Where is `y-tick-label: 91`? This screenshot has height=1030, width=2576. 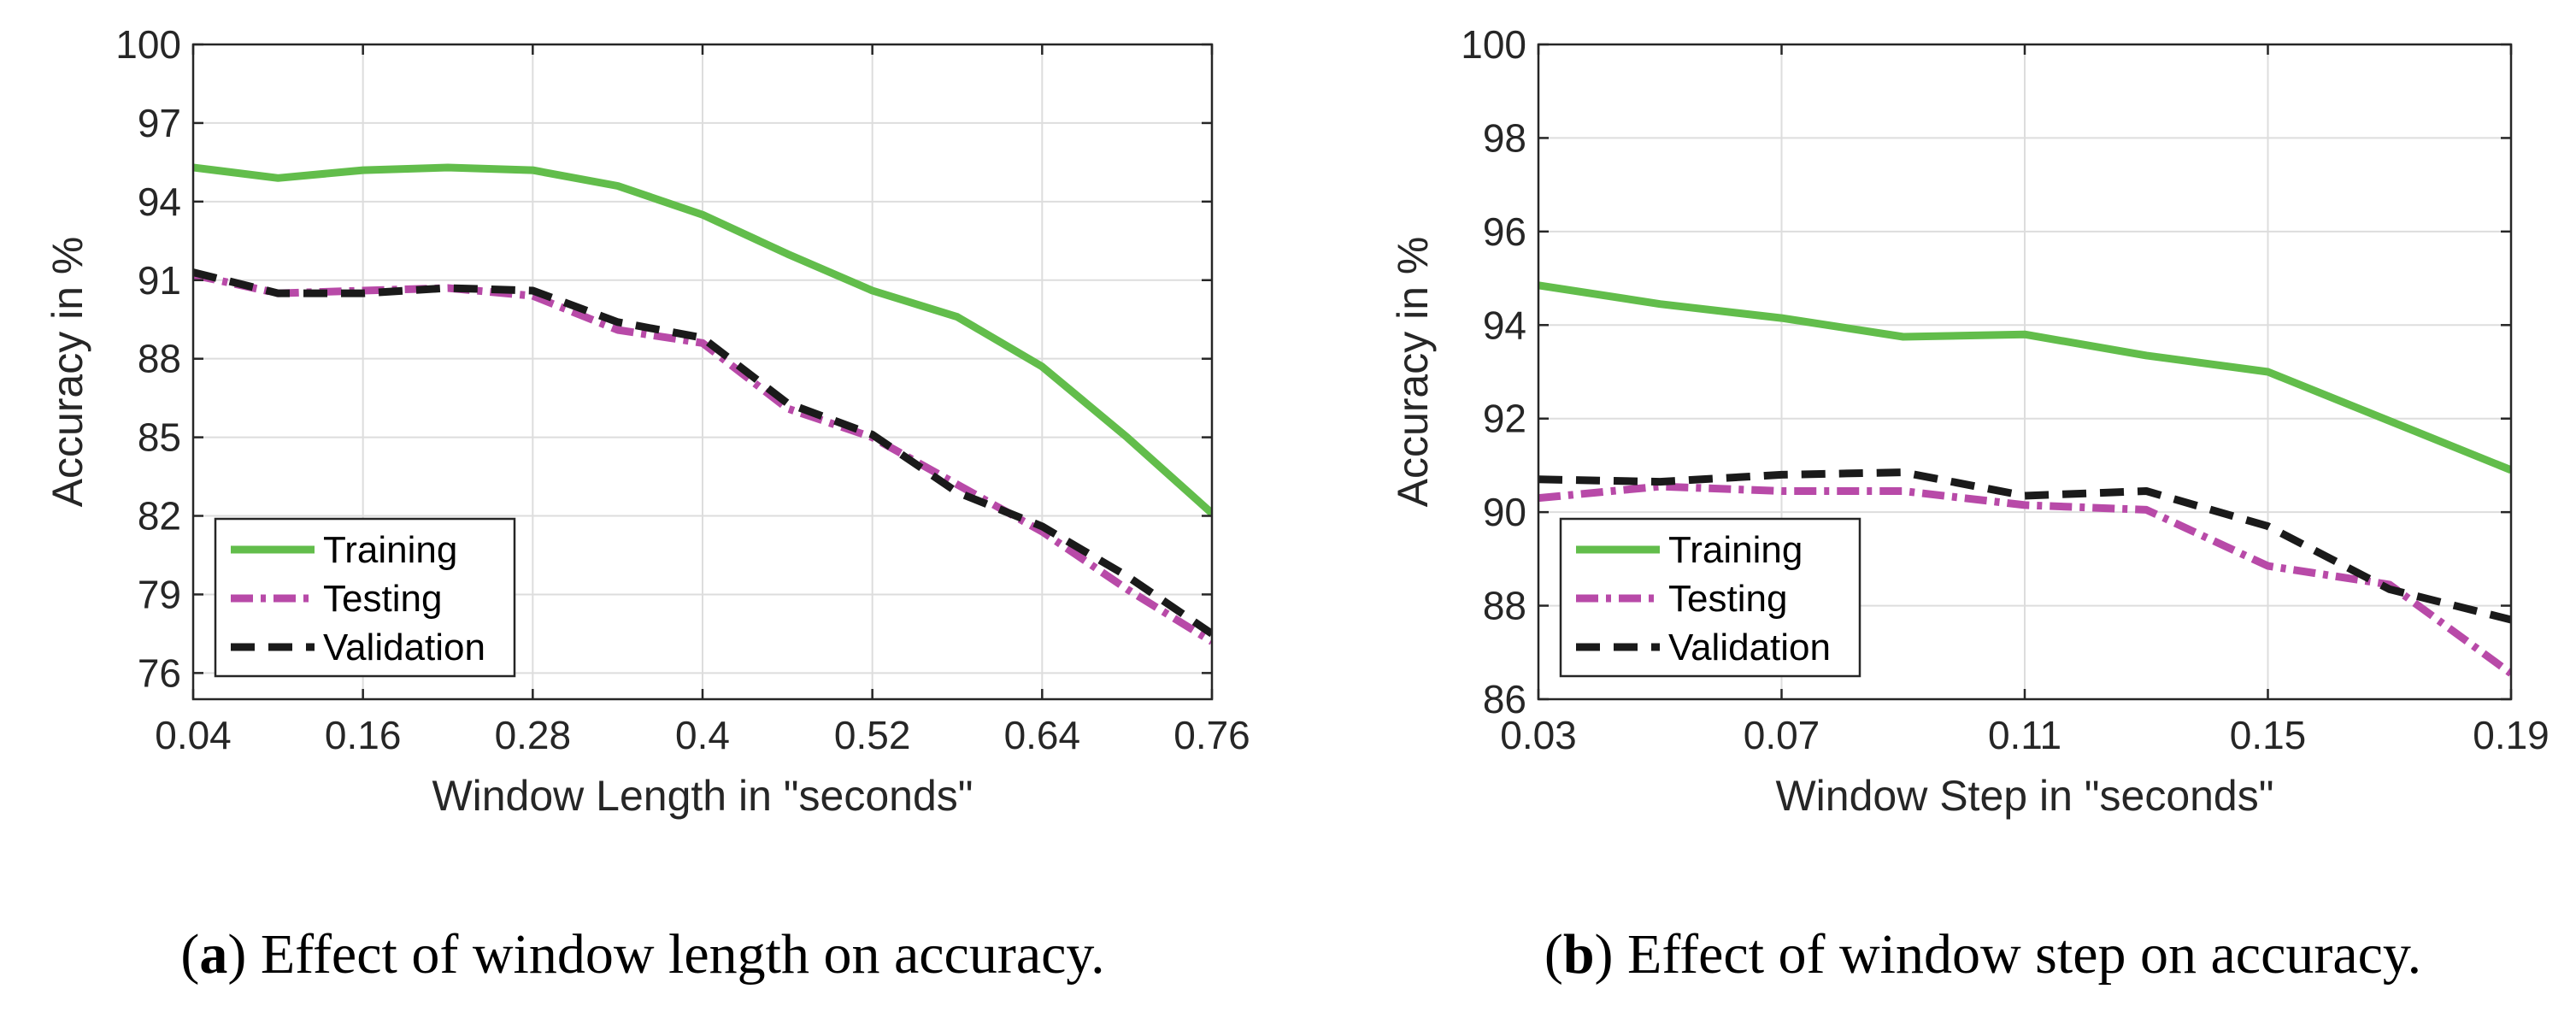
y-tick-label: 91 is located at coordinates (159, 280).